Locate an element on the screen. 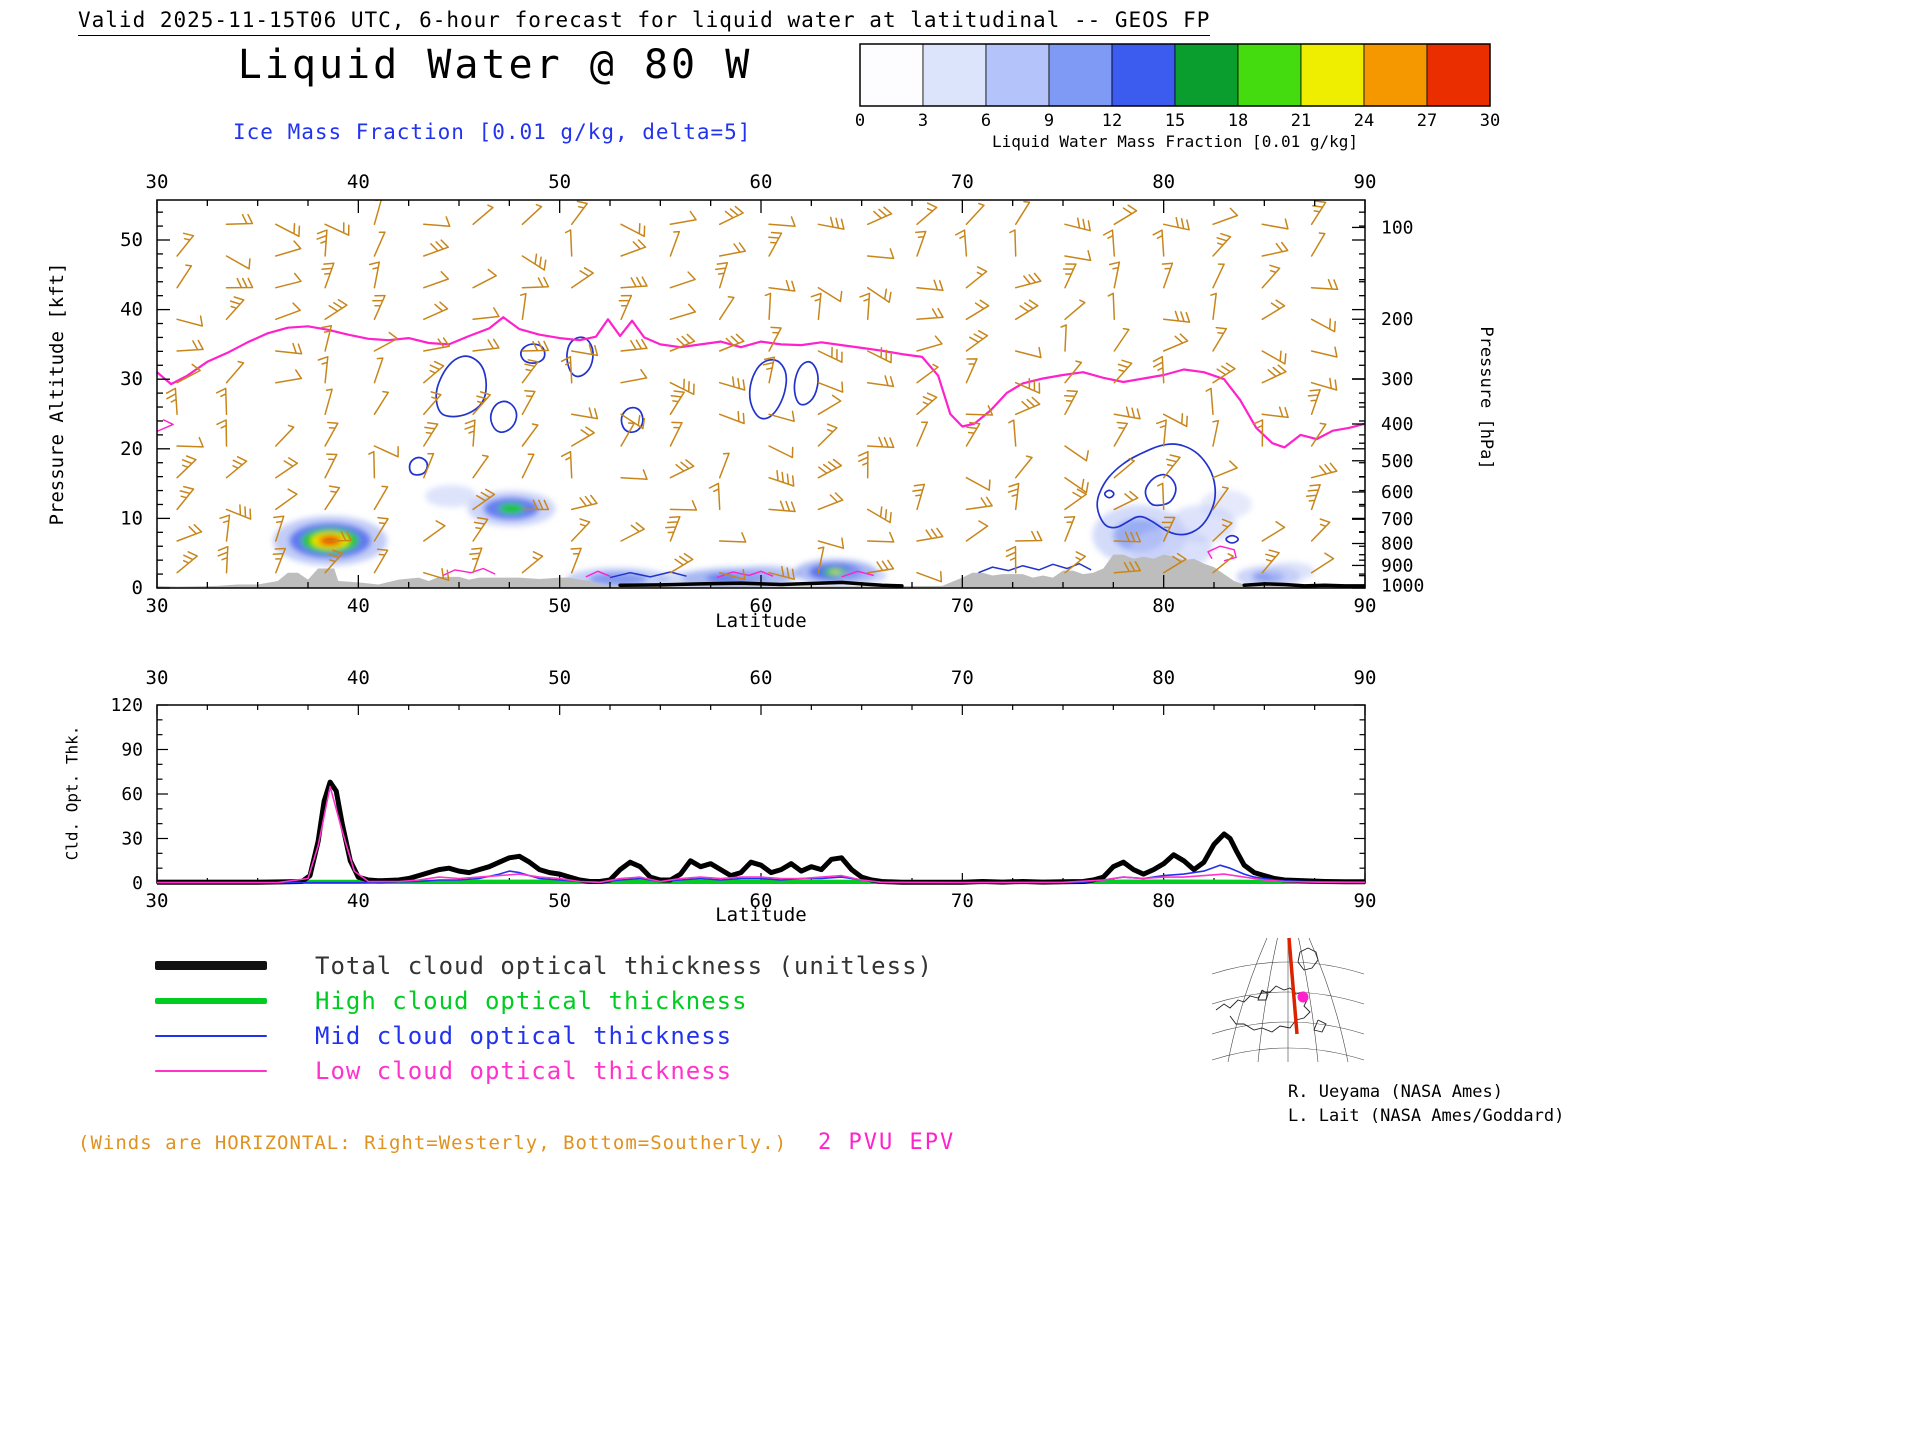 This screenshot has width=1920, height=1440. surface-cloud-line is located at coordinates (761, 584).